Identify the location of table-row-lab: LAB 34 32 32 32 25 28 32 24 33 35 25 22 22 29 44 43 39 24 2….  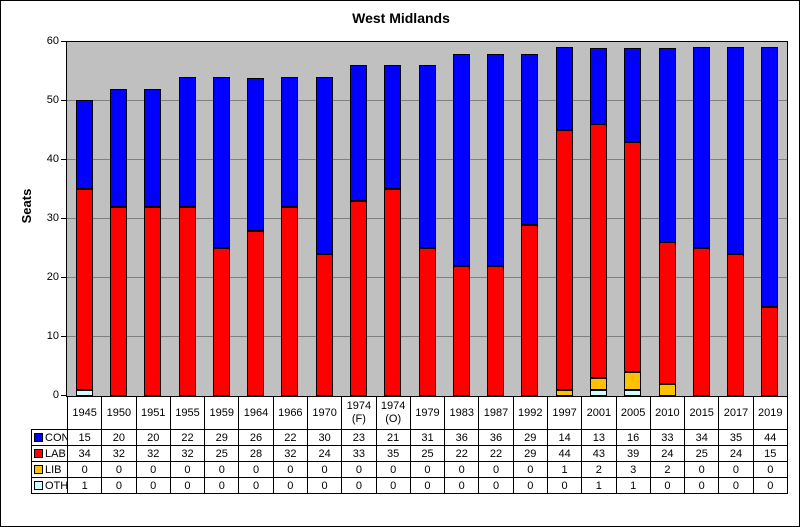
(409, 453).